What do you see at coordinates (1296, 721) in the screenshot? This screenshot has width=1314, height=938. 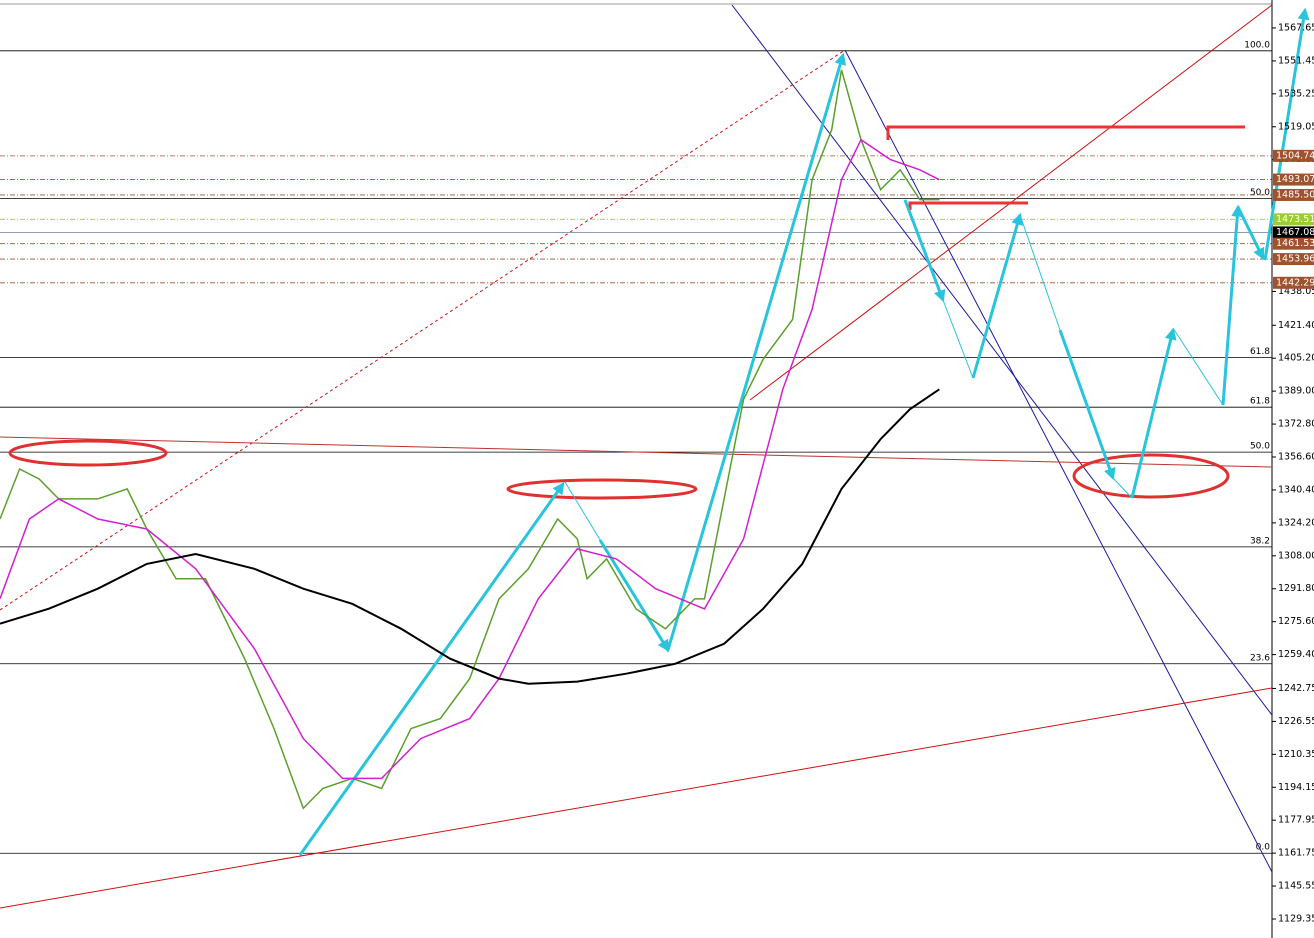 I see `y-tick-label: 1226.55` at bounding box center [1296, 721].